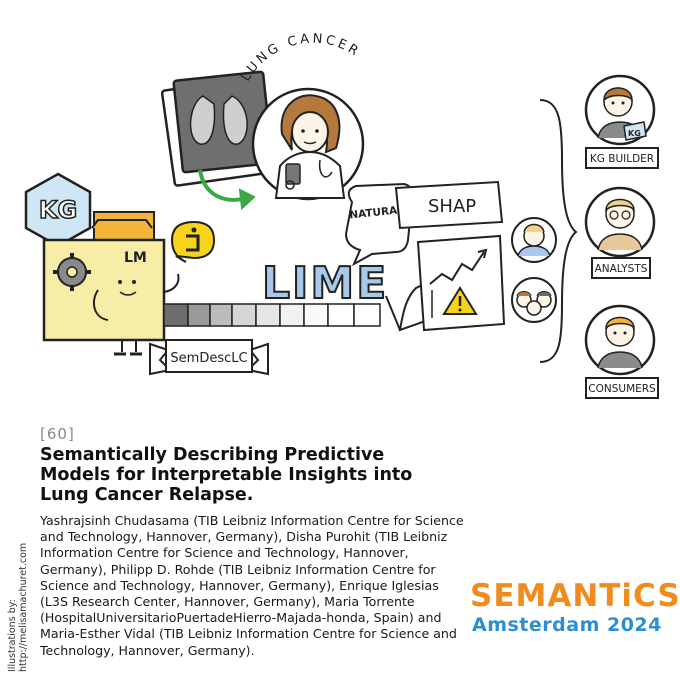  What do you see at coordinates (461, 283) in the screenshot?
I see `chart-card-icon` at bounding box center [461, 283].